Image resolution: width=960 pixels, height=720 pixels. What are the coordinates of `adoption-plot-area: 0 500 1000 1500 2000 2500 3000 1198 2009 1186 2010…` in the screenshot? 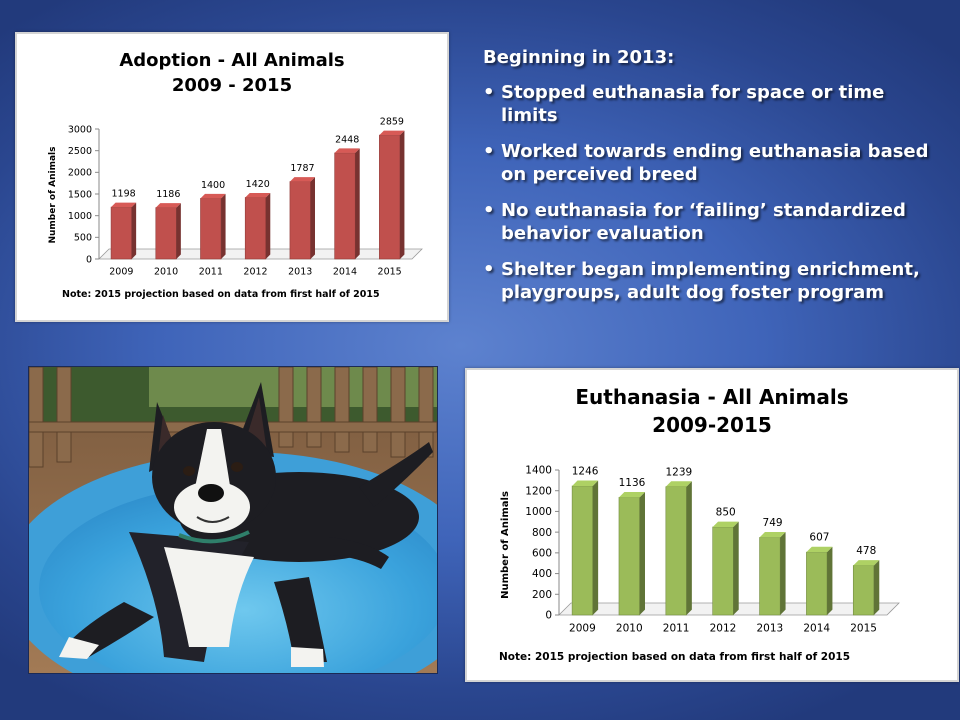 It's located at (245, 197).